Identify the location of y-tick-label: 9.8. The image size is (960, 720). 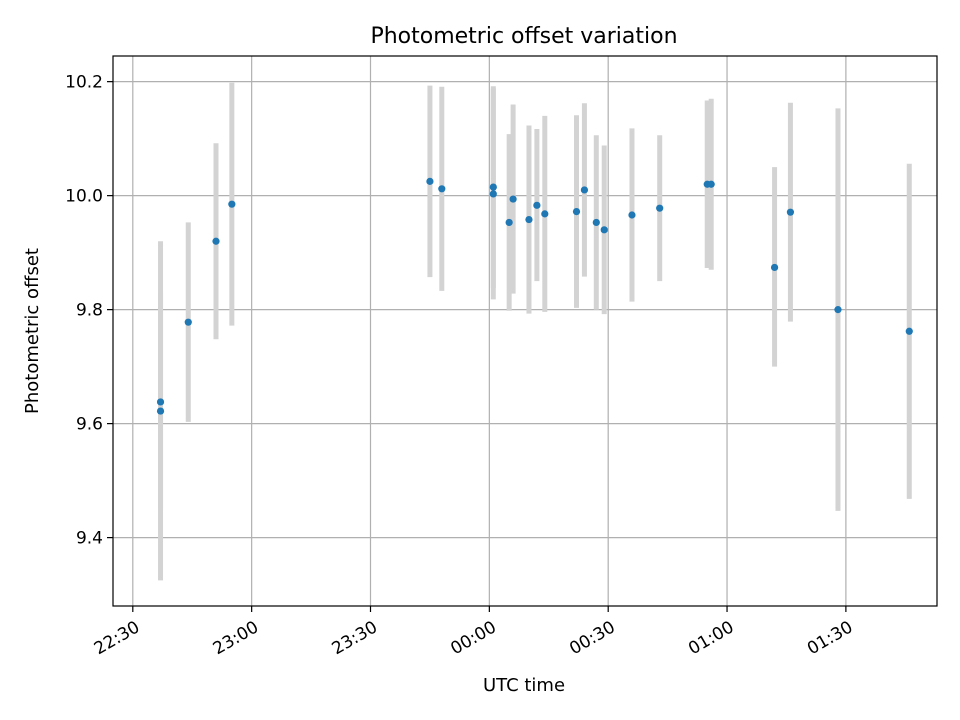
(89, 311).